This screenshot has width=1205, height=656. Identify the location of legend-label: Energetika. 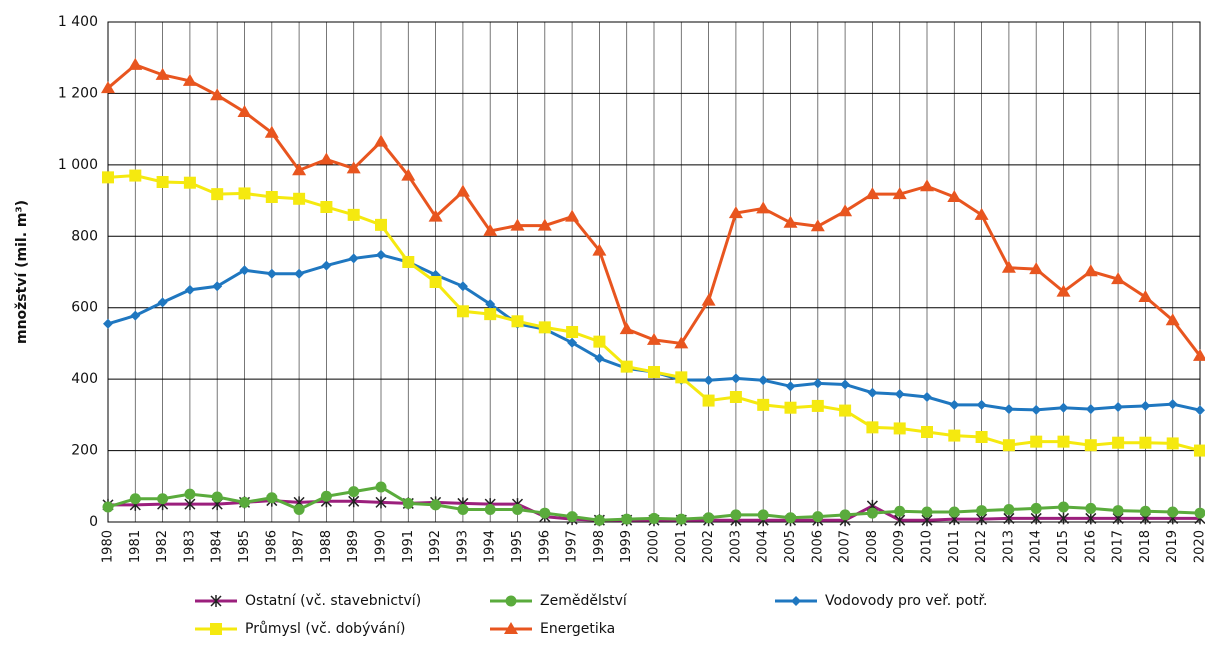
(577, 629).